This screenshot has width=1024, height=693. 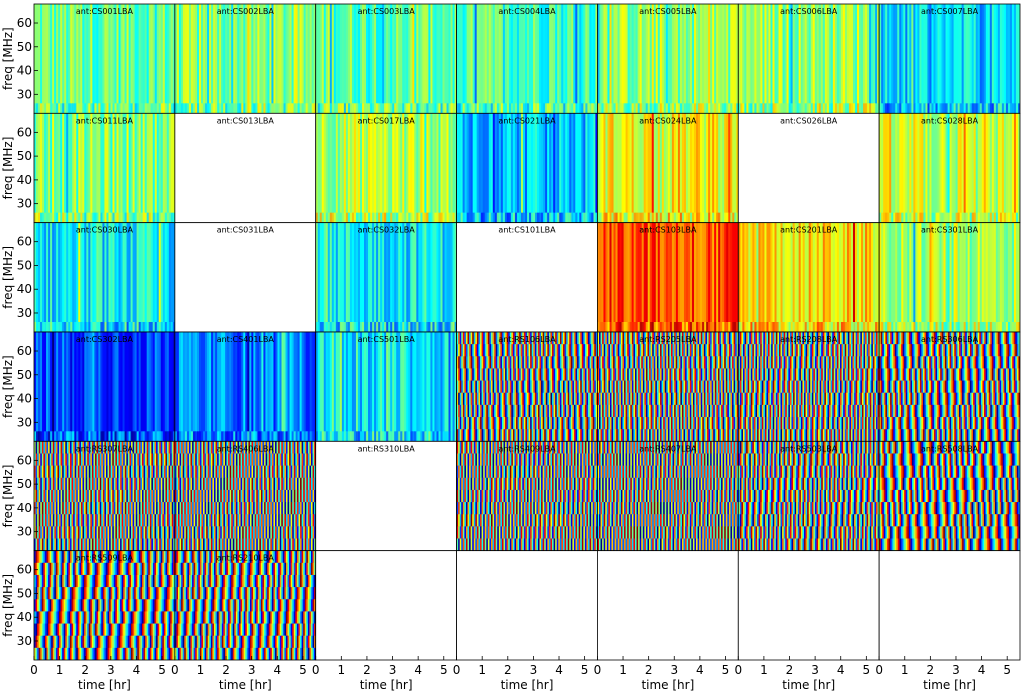 What do you see at coordinates (950, 277) in the screenshot?
I see `spectrogram-image` at bounding box center [950, 277].